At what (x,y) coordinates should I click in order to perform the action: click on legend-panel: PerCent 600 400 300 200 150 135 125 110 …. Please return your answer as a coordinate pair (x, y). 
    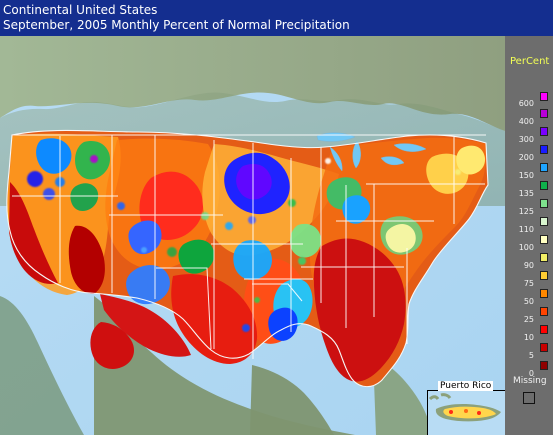
    Looking at the image, I should click on (529, 235).